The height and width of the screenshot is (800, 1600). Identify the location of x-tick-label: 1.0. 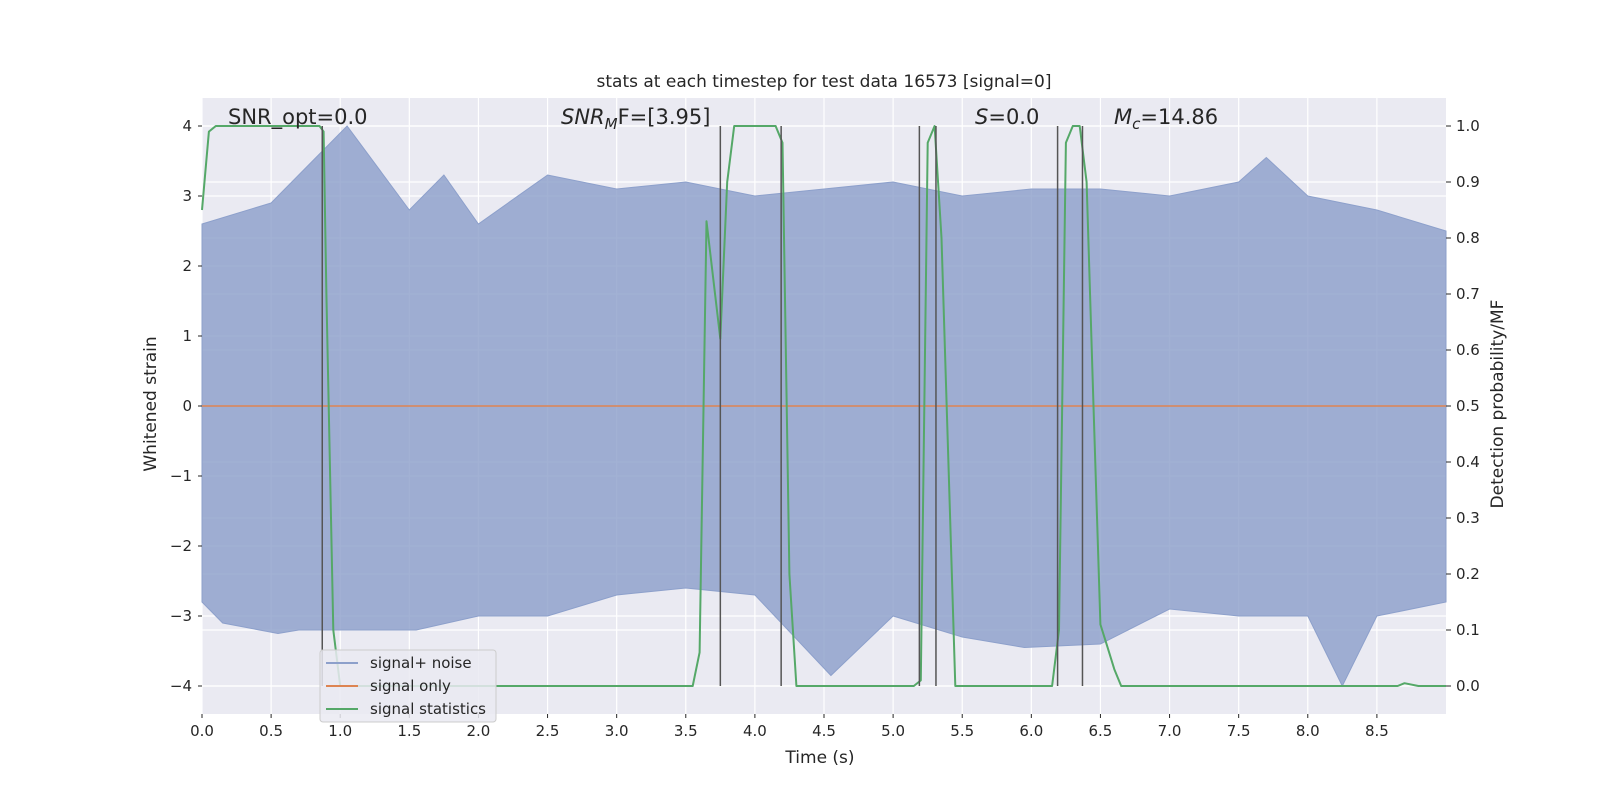
(340, 731).